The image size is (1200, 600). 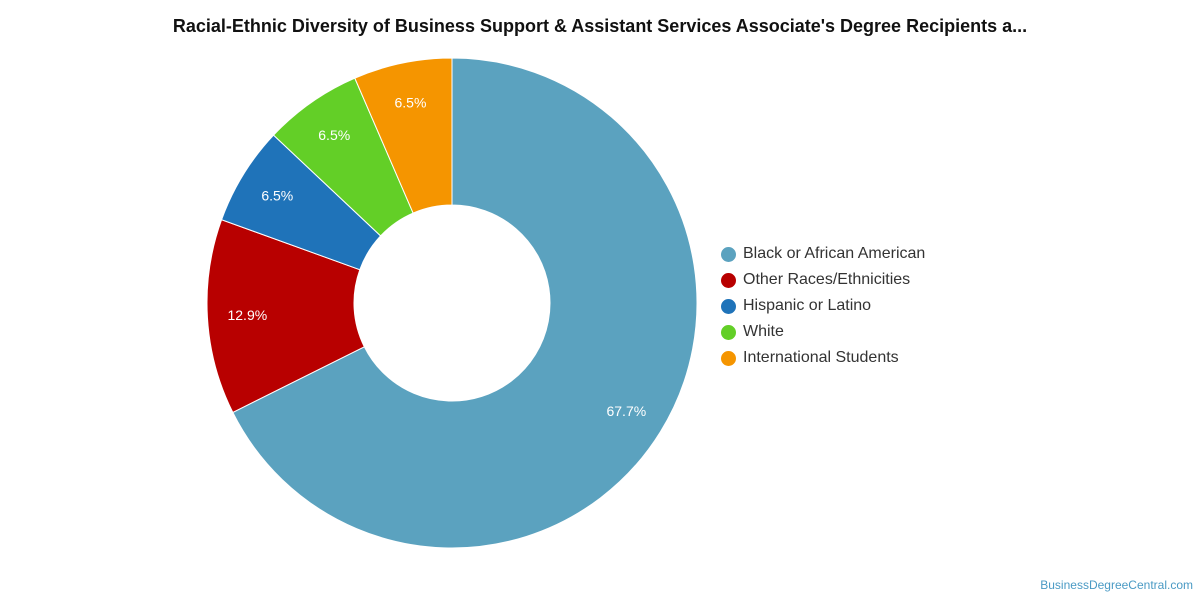 I want to click on legend-label: International Students, so click(x=821, y=357).